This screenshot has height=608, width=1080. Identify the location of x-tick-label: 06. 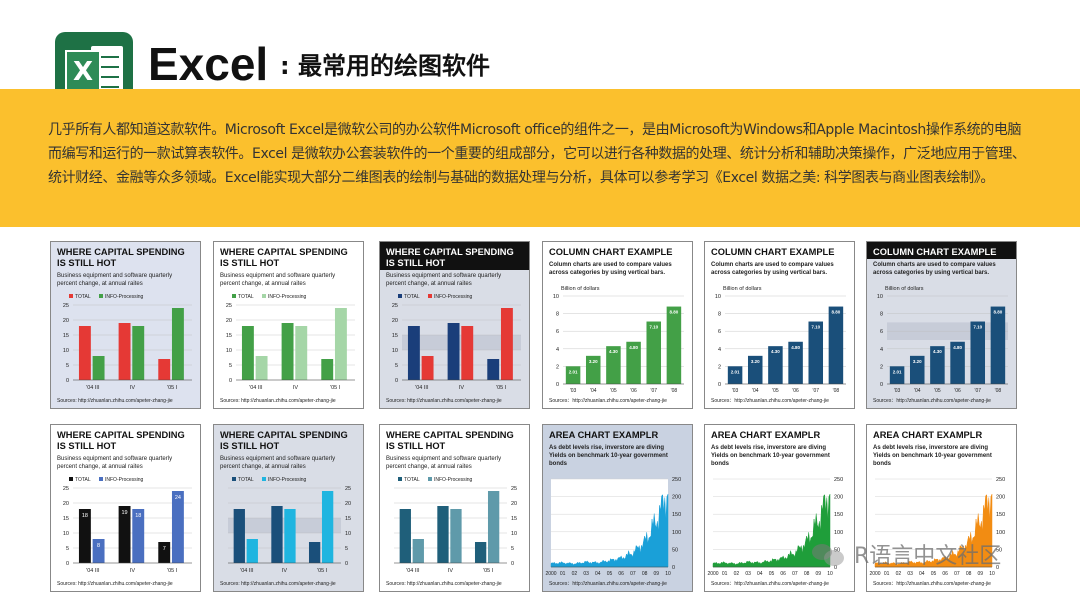
(621, 574).